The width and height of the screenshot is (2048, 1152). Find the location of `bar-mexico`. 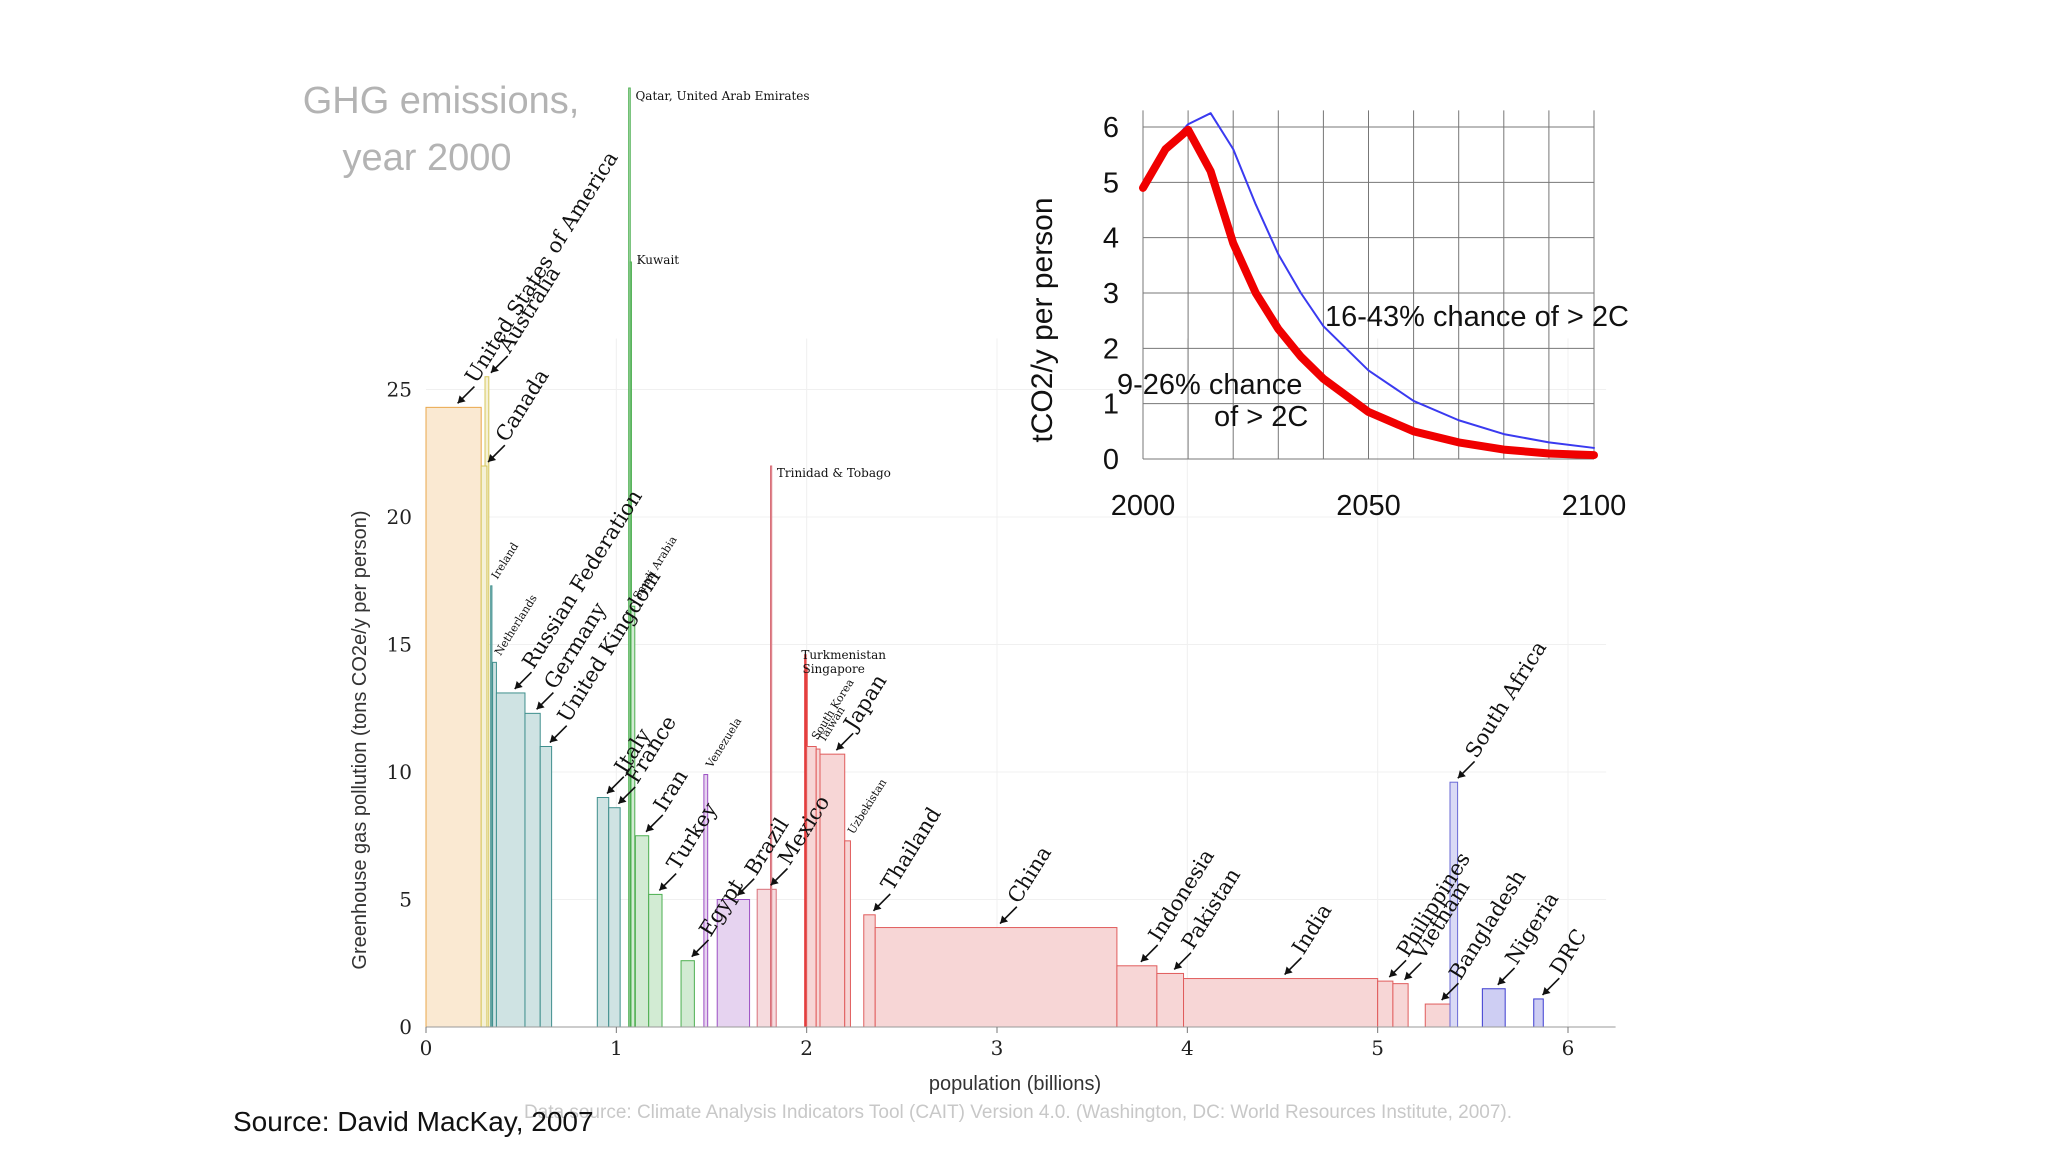

bar-mexico is located at coordinates (766, 958).